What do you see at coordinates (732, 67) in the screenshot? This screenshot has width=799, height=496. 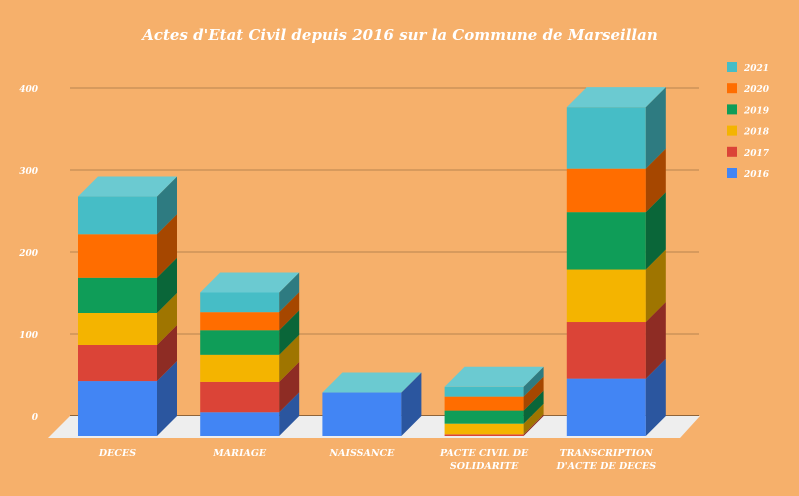 I see `legend-swatch-2021` at bounding box center [732, 67].